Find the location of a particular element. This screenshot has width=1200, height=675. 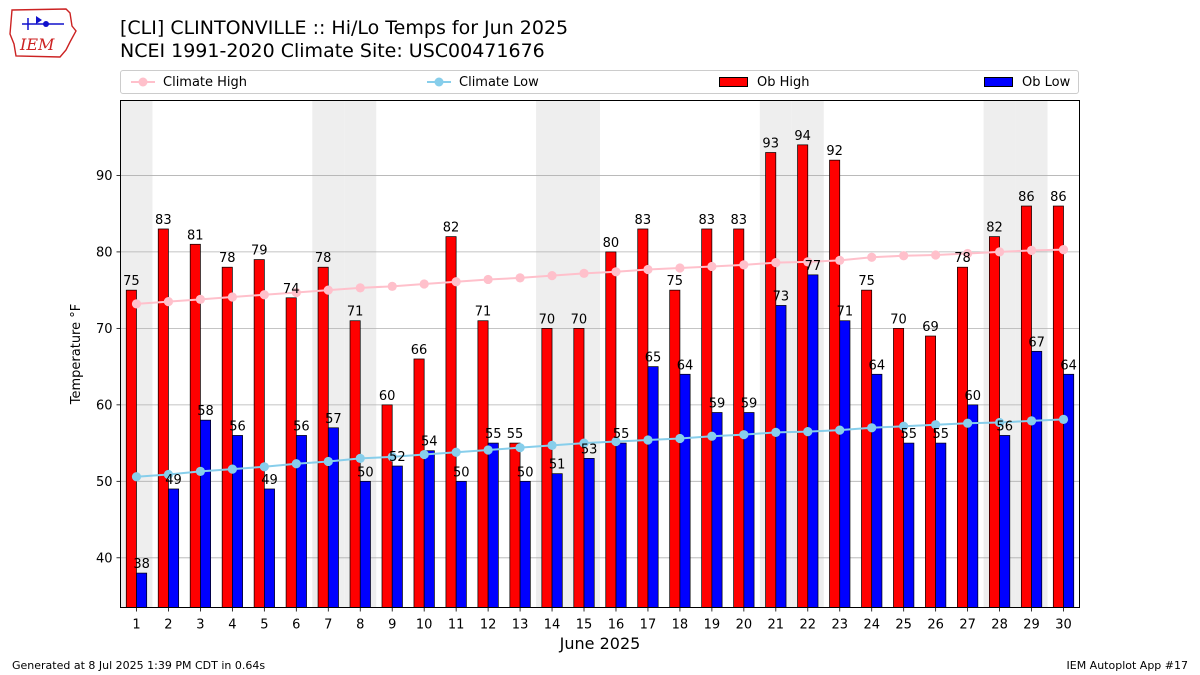

x-tick-label: 19 is located at coordinates (712, 625).